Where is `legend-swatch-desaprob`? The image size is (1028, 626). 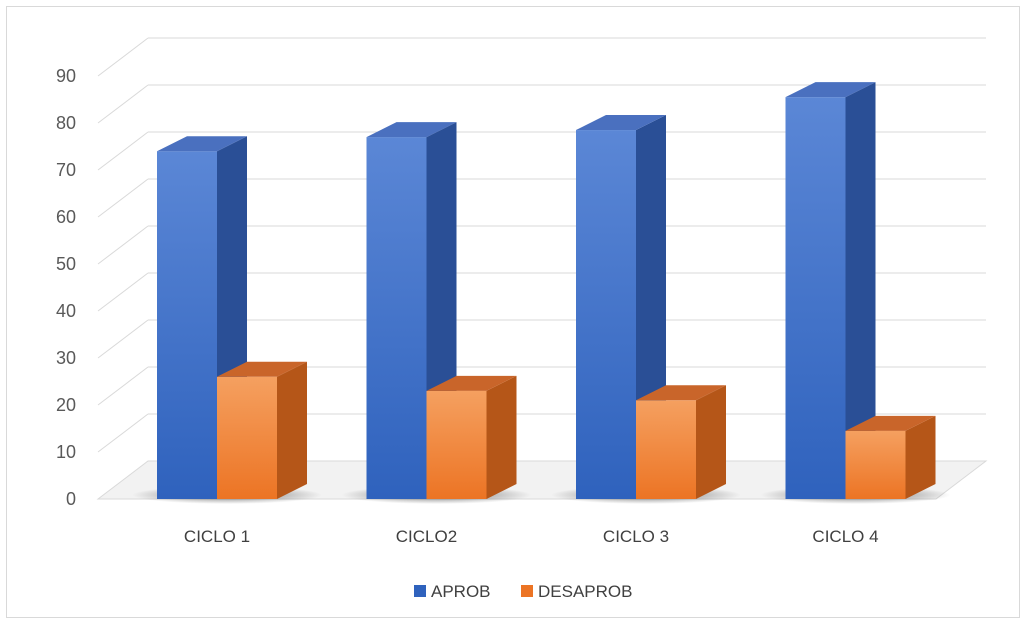 legend-swatch-desaprob is located at coordinates (527, 591).